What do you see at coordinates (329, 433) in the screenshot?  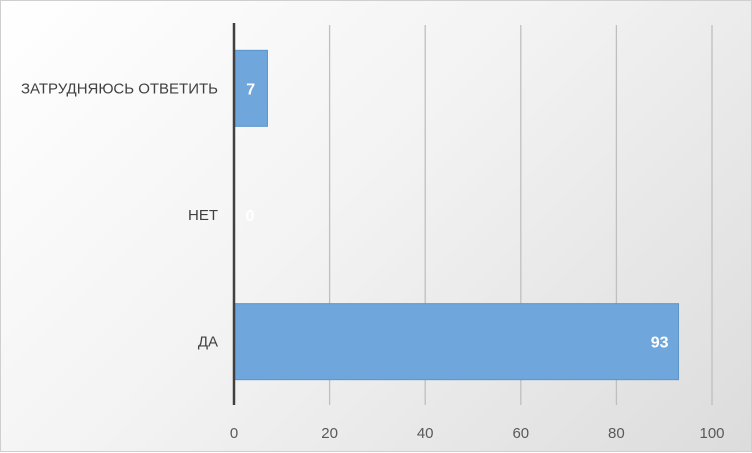 I see `x-tick-label: 20` at bounding box center [329, 433].